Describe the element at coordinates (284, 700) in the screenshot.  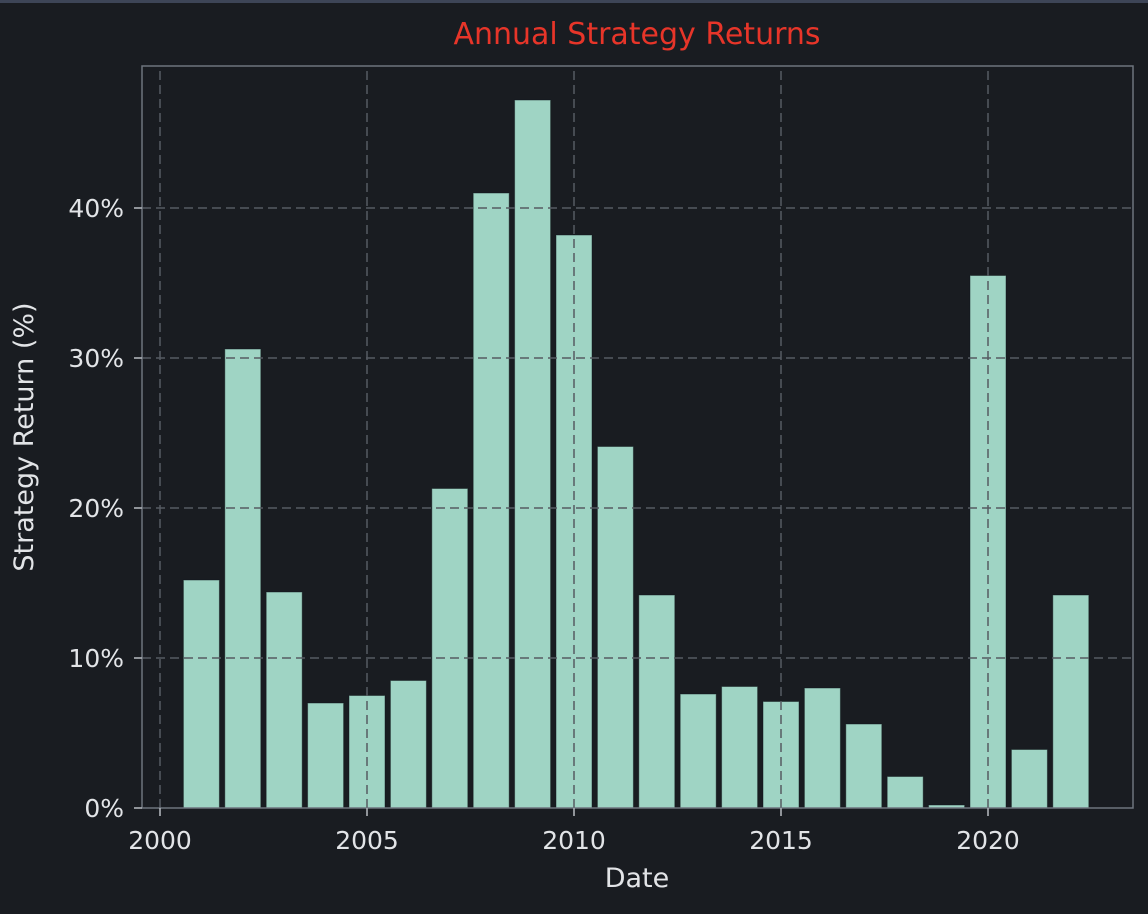
I see `bar-2003` at that location.